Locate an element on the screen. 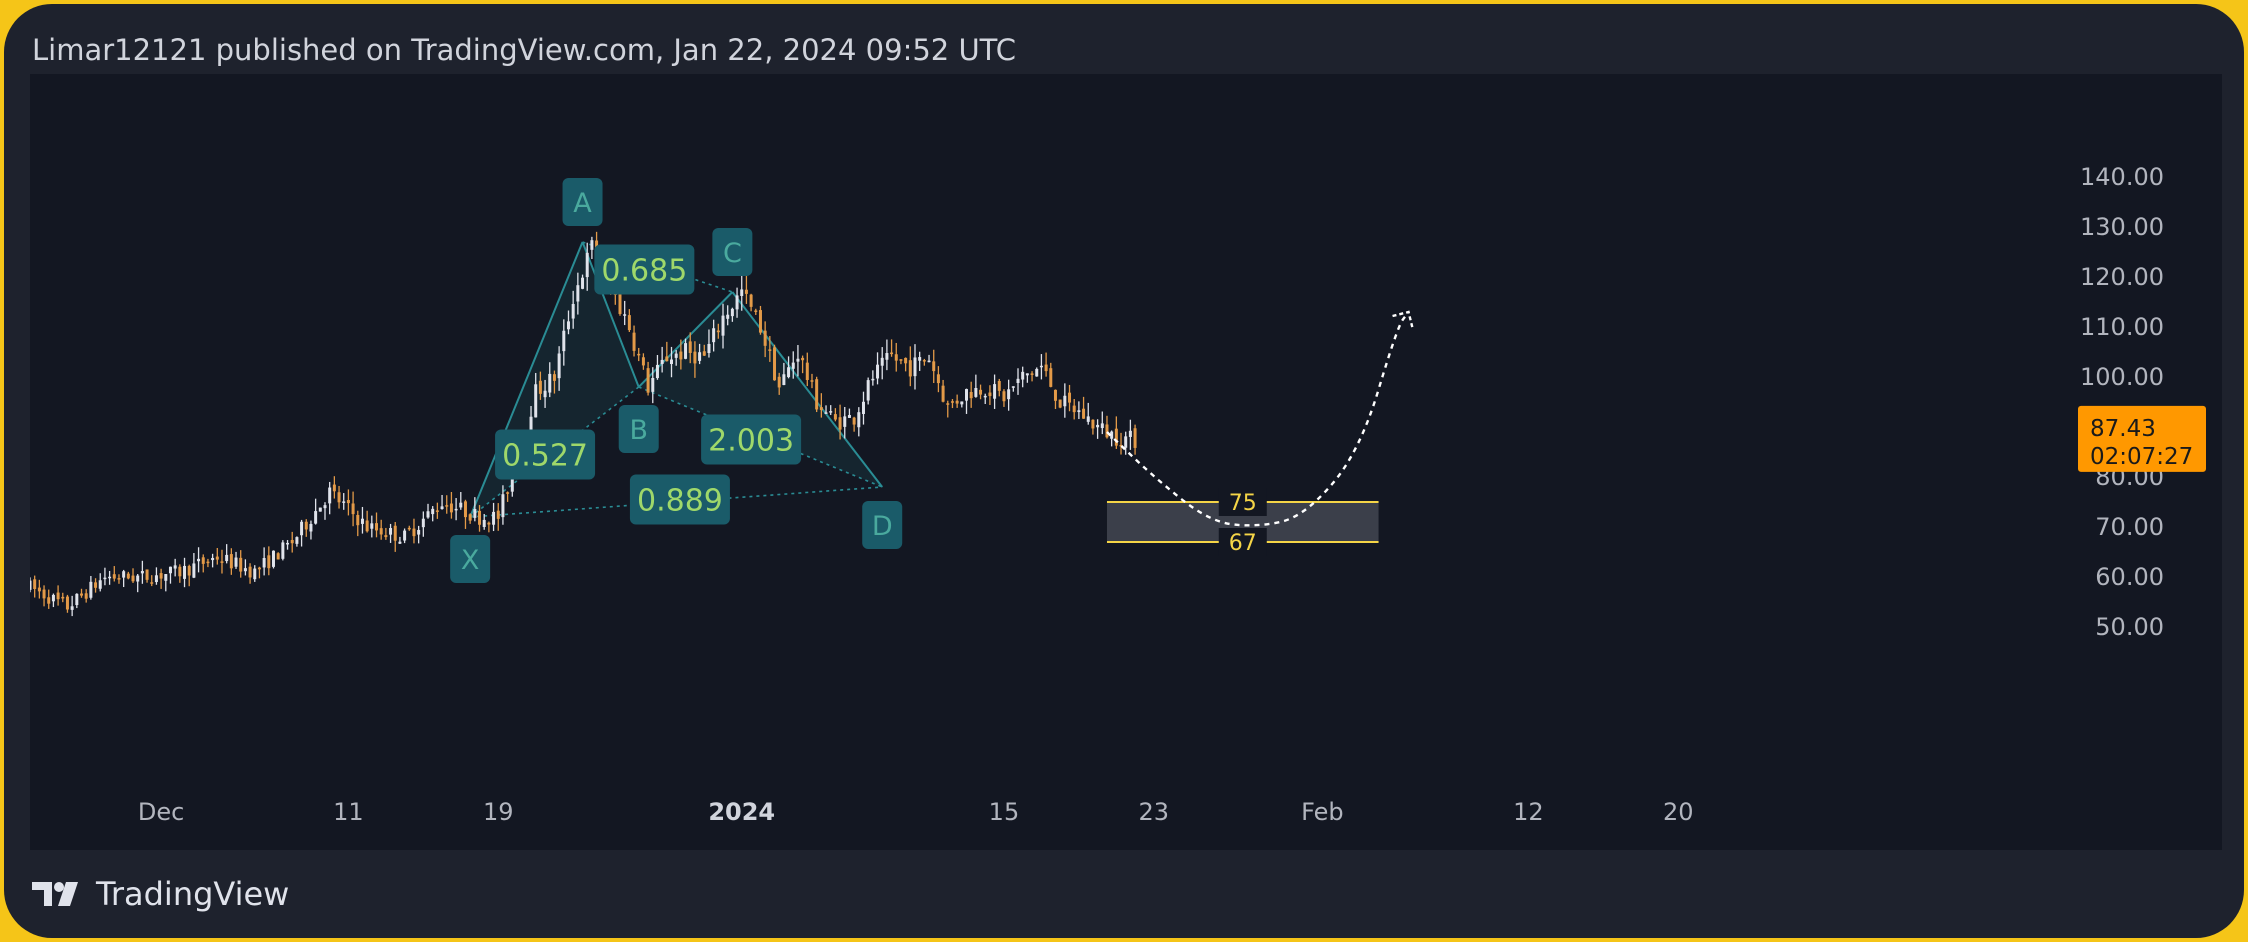 Image resolution: width=2248 pixels, height=942 pixels. point-label-box is located at coordinates (882, 525).